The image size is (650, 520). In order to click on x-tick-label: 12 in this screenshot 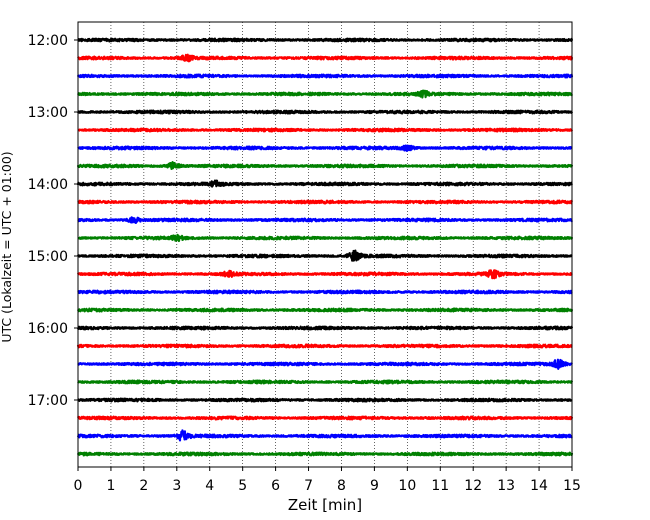, I will do `click(473, 486)`.